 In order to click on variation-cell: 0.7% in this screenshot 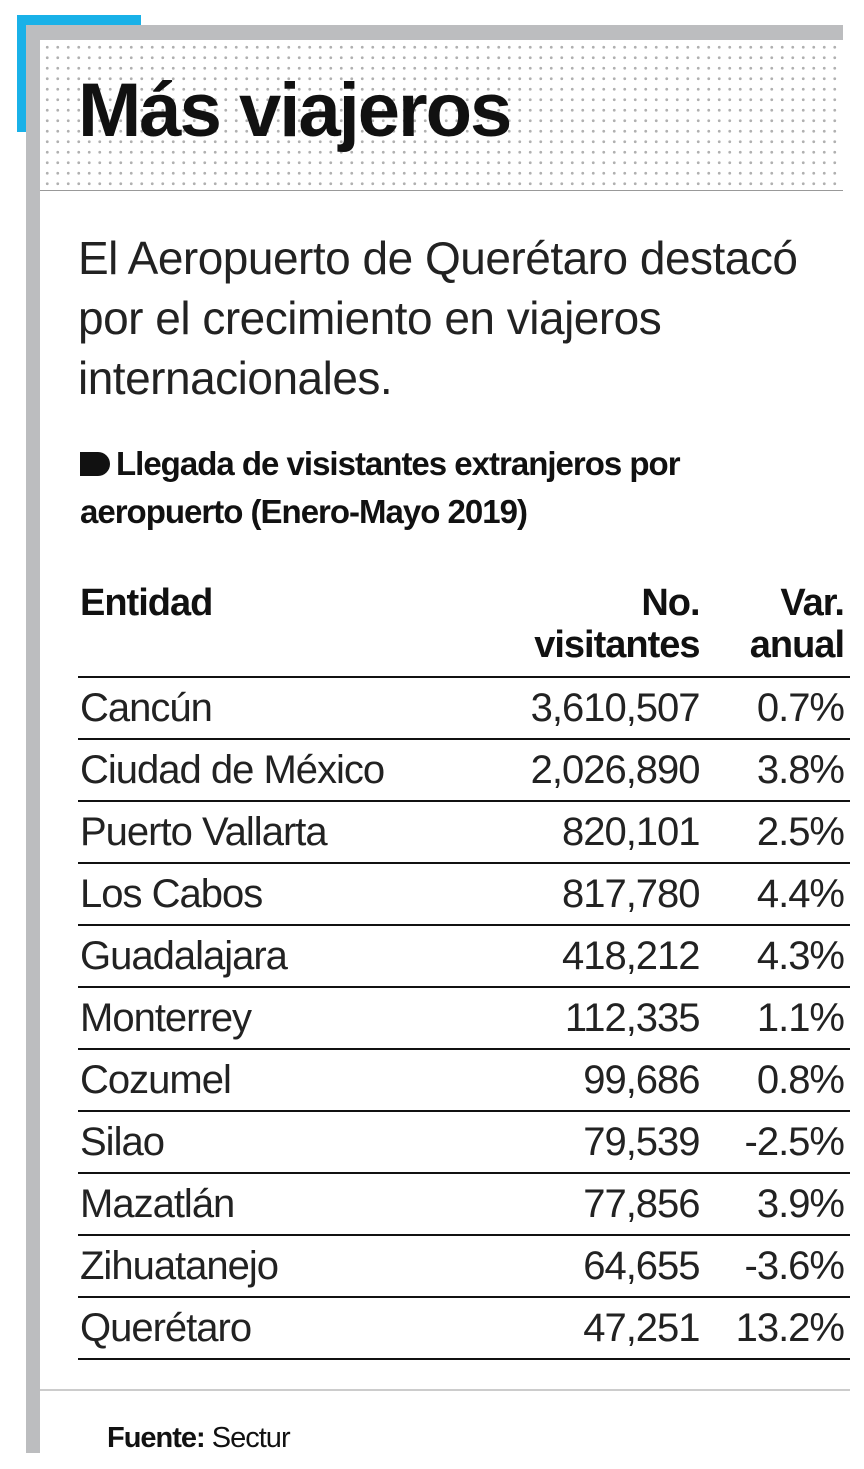, I will do `click(777, 708)`.